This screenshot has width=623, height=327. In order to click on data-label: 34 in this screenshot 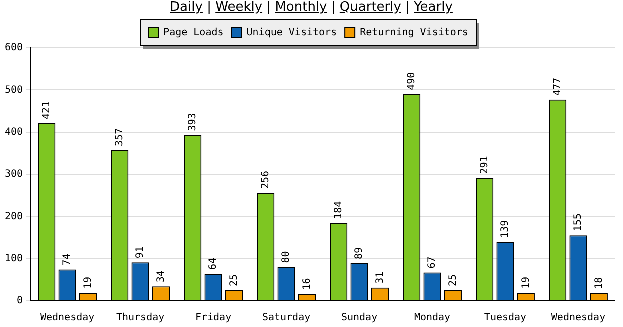, I will do `click(161, 276)`.